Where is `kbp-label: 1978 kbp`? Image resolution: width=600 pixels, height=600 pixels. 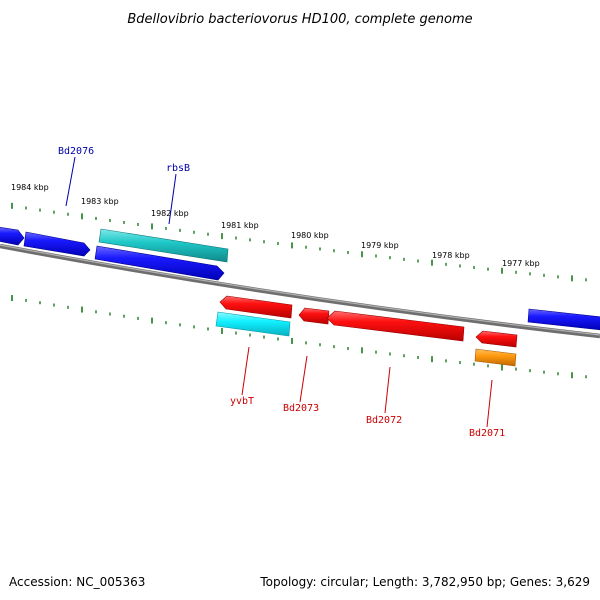 kbp-label: 1978 kbp is located at coordinates (451, 255).